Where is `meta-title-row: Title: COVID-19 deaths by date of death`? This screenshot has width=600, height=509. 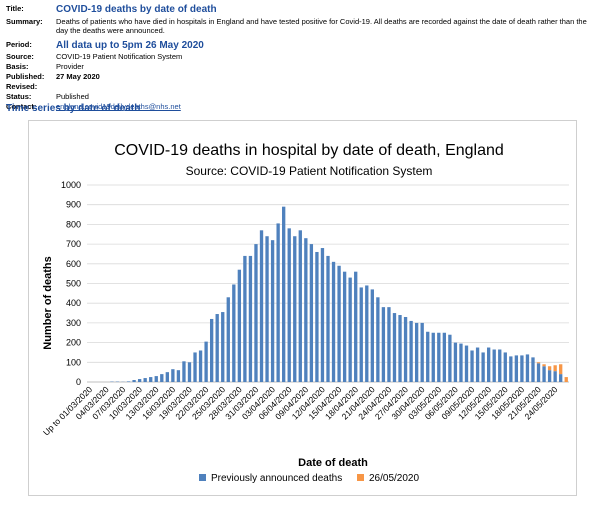 meta-title-row: Title: COVID-19 deaths by date of death is located at coordinates (301, 10).